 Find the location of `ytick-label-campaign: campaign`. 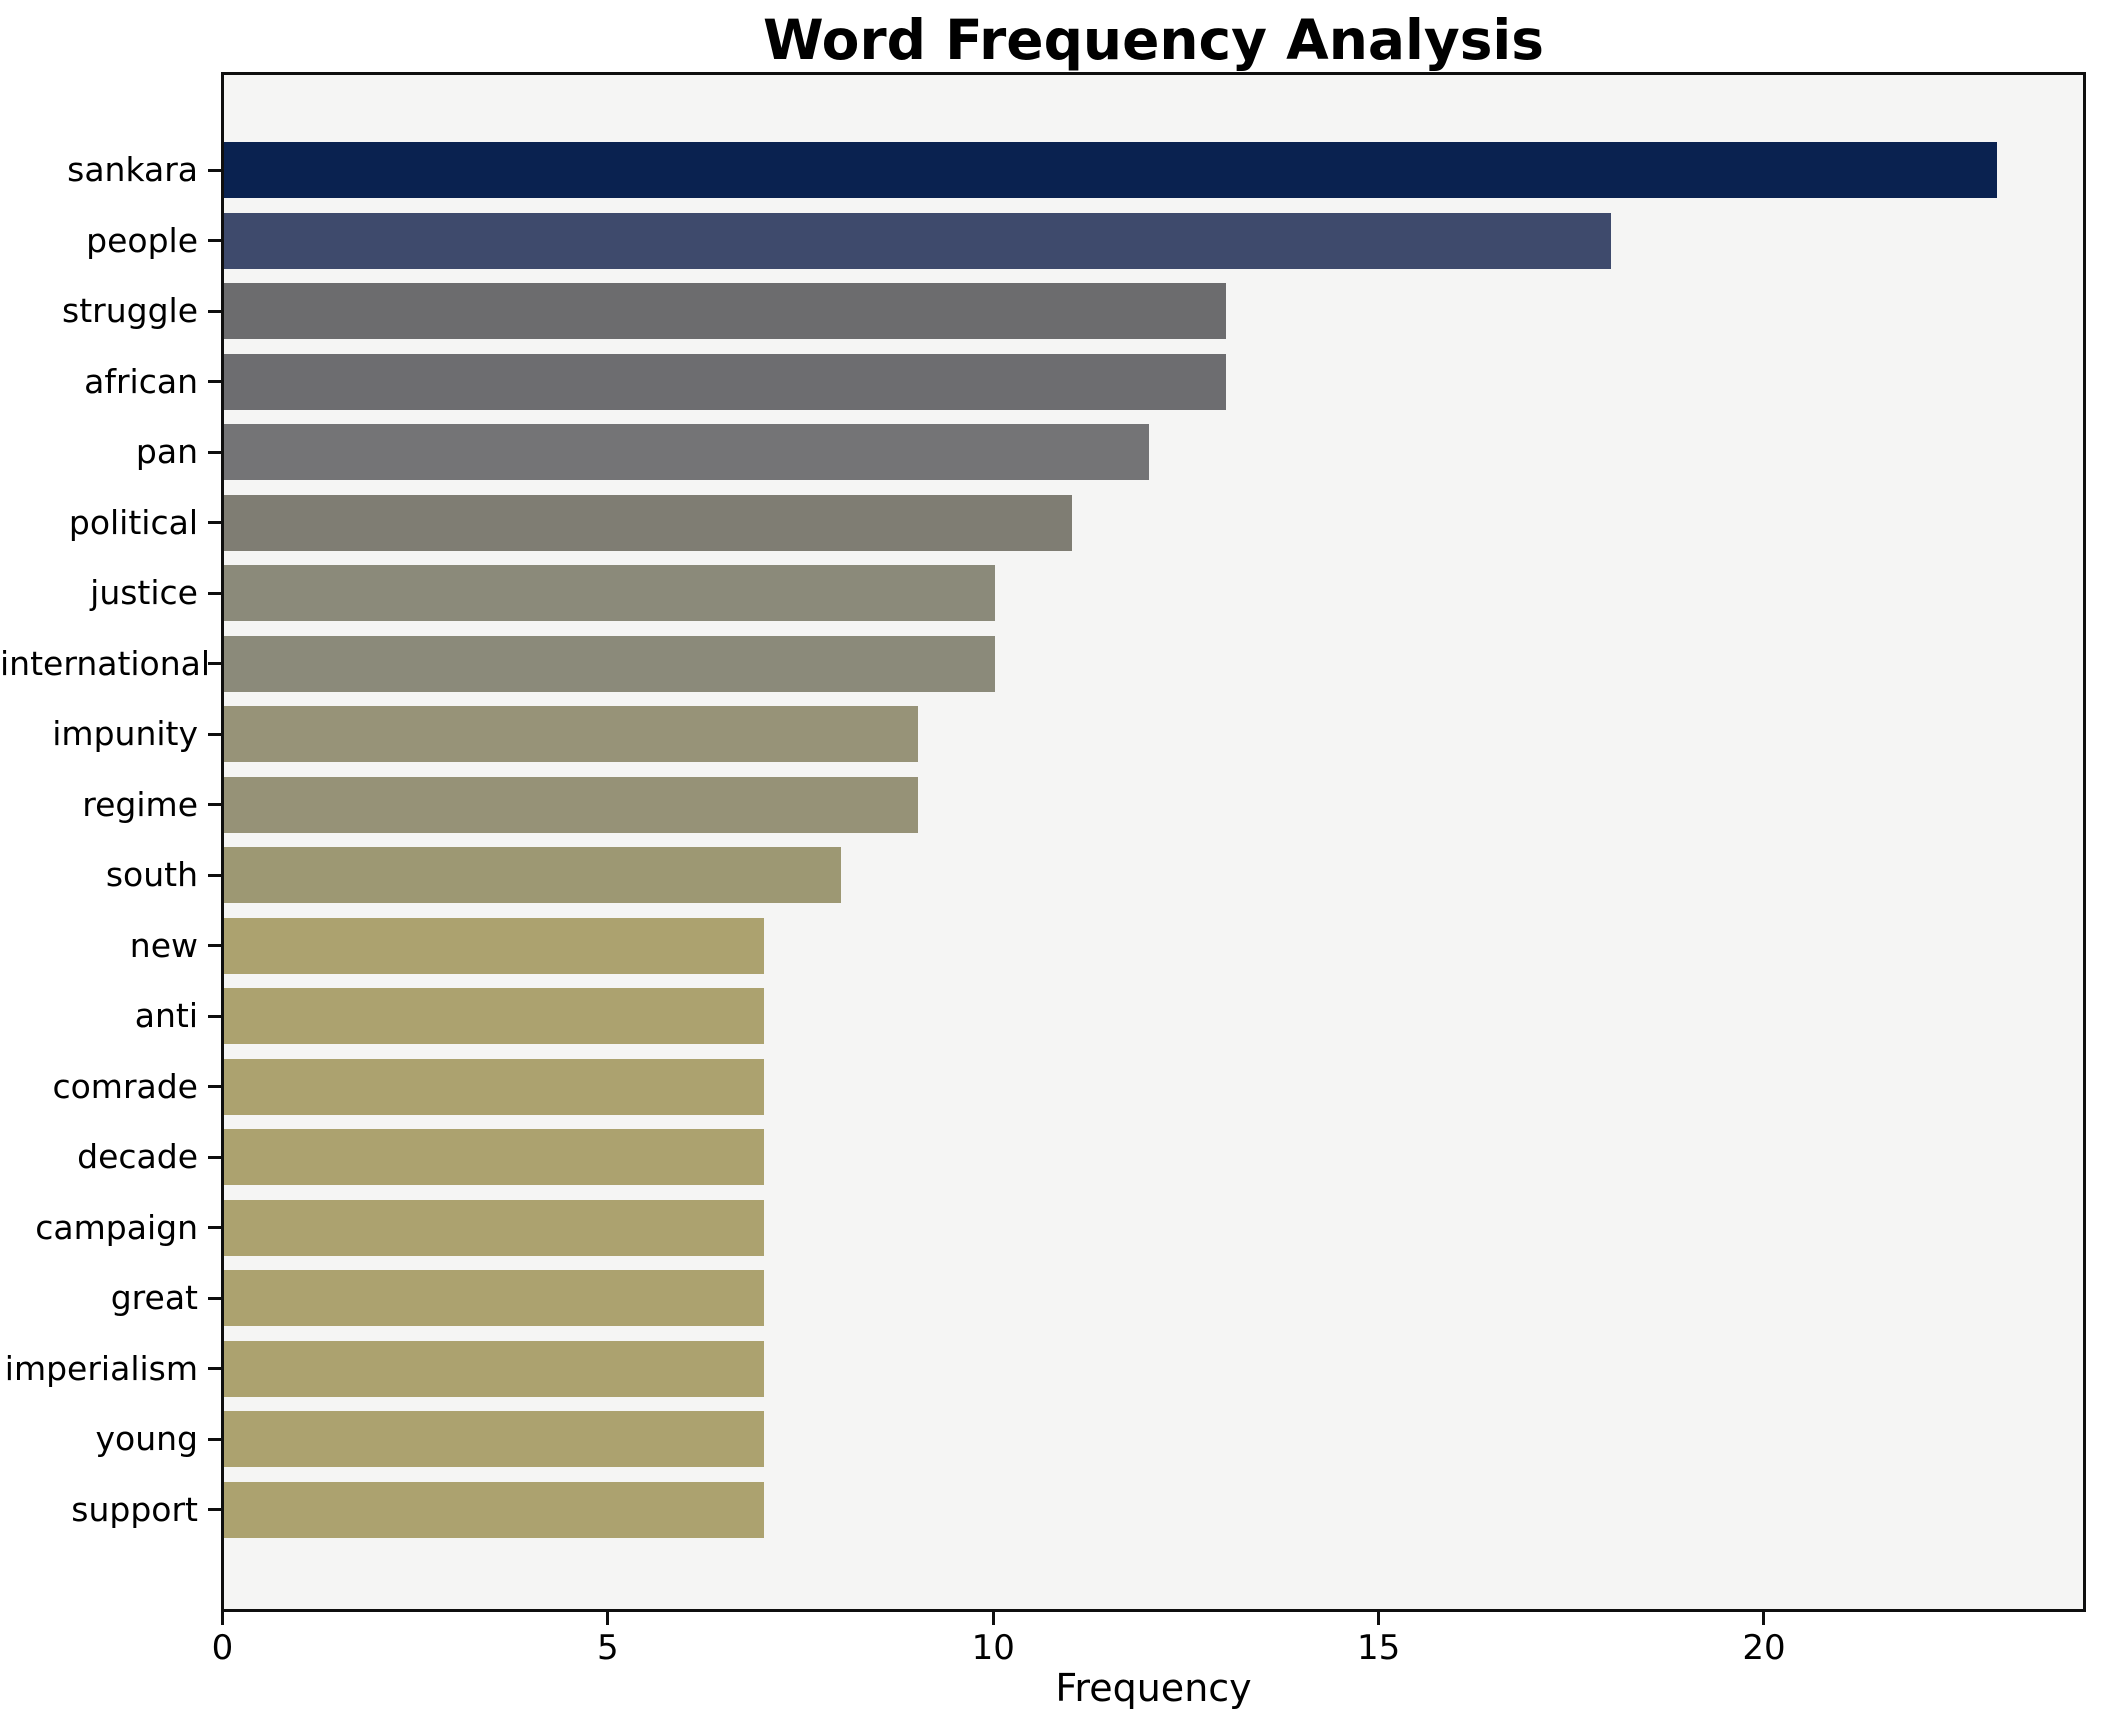

ytick-label-campaign: campaign is located at coordinates (116, 1227).